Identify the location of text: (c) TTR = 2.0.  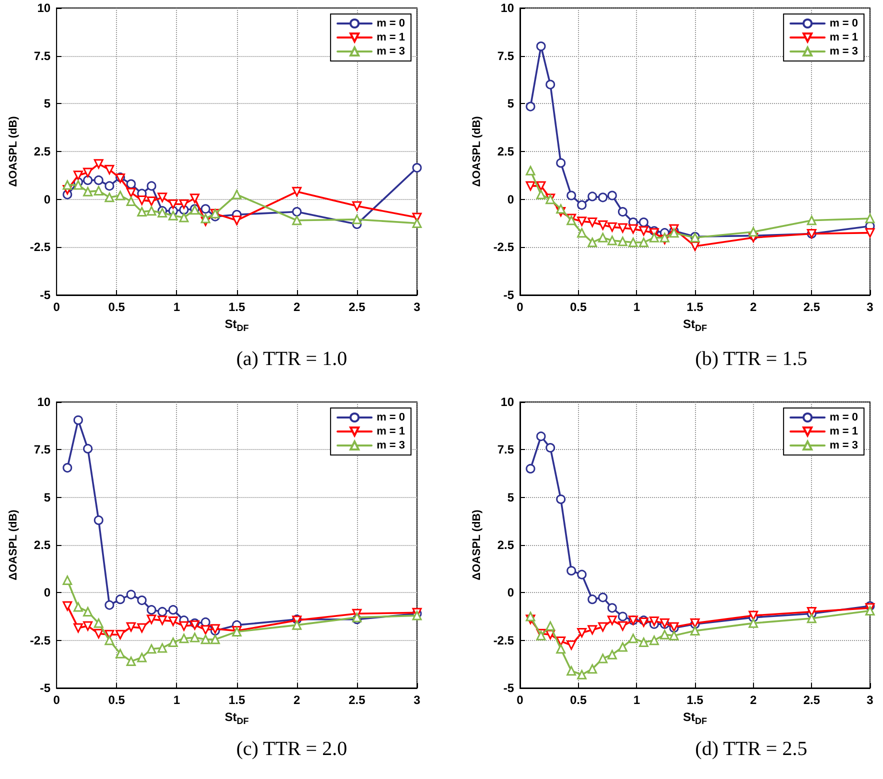
(292, 749).